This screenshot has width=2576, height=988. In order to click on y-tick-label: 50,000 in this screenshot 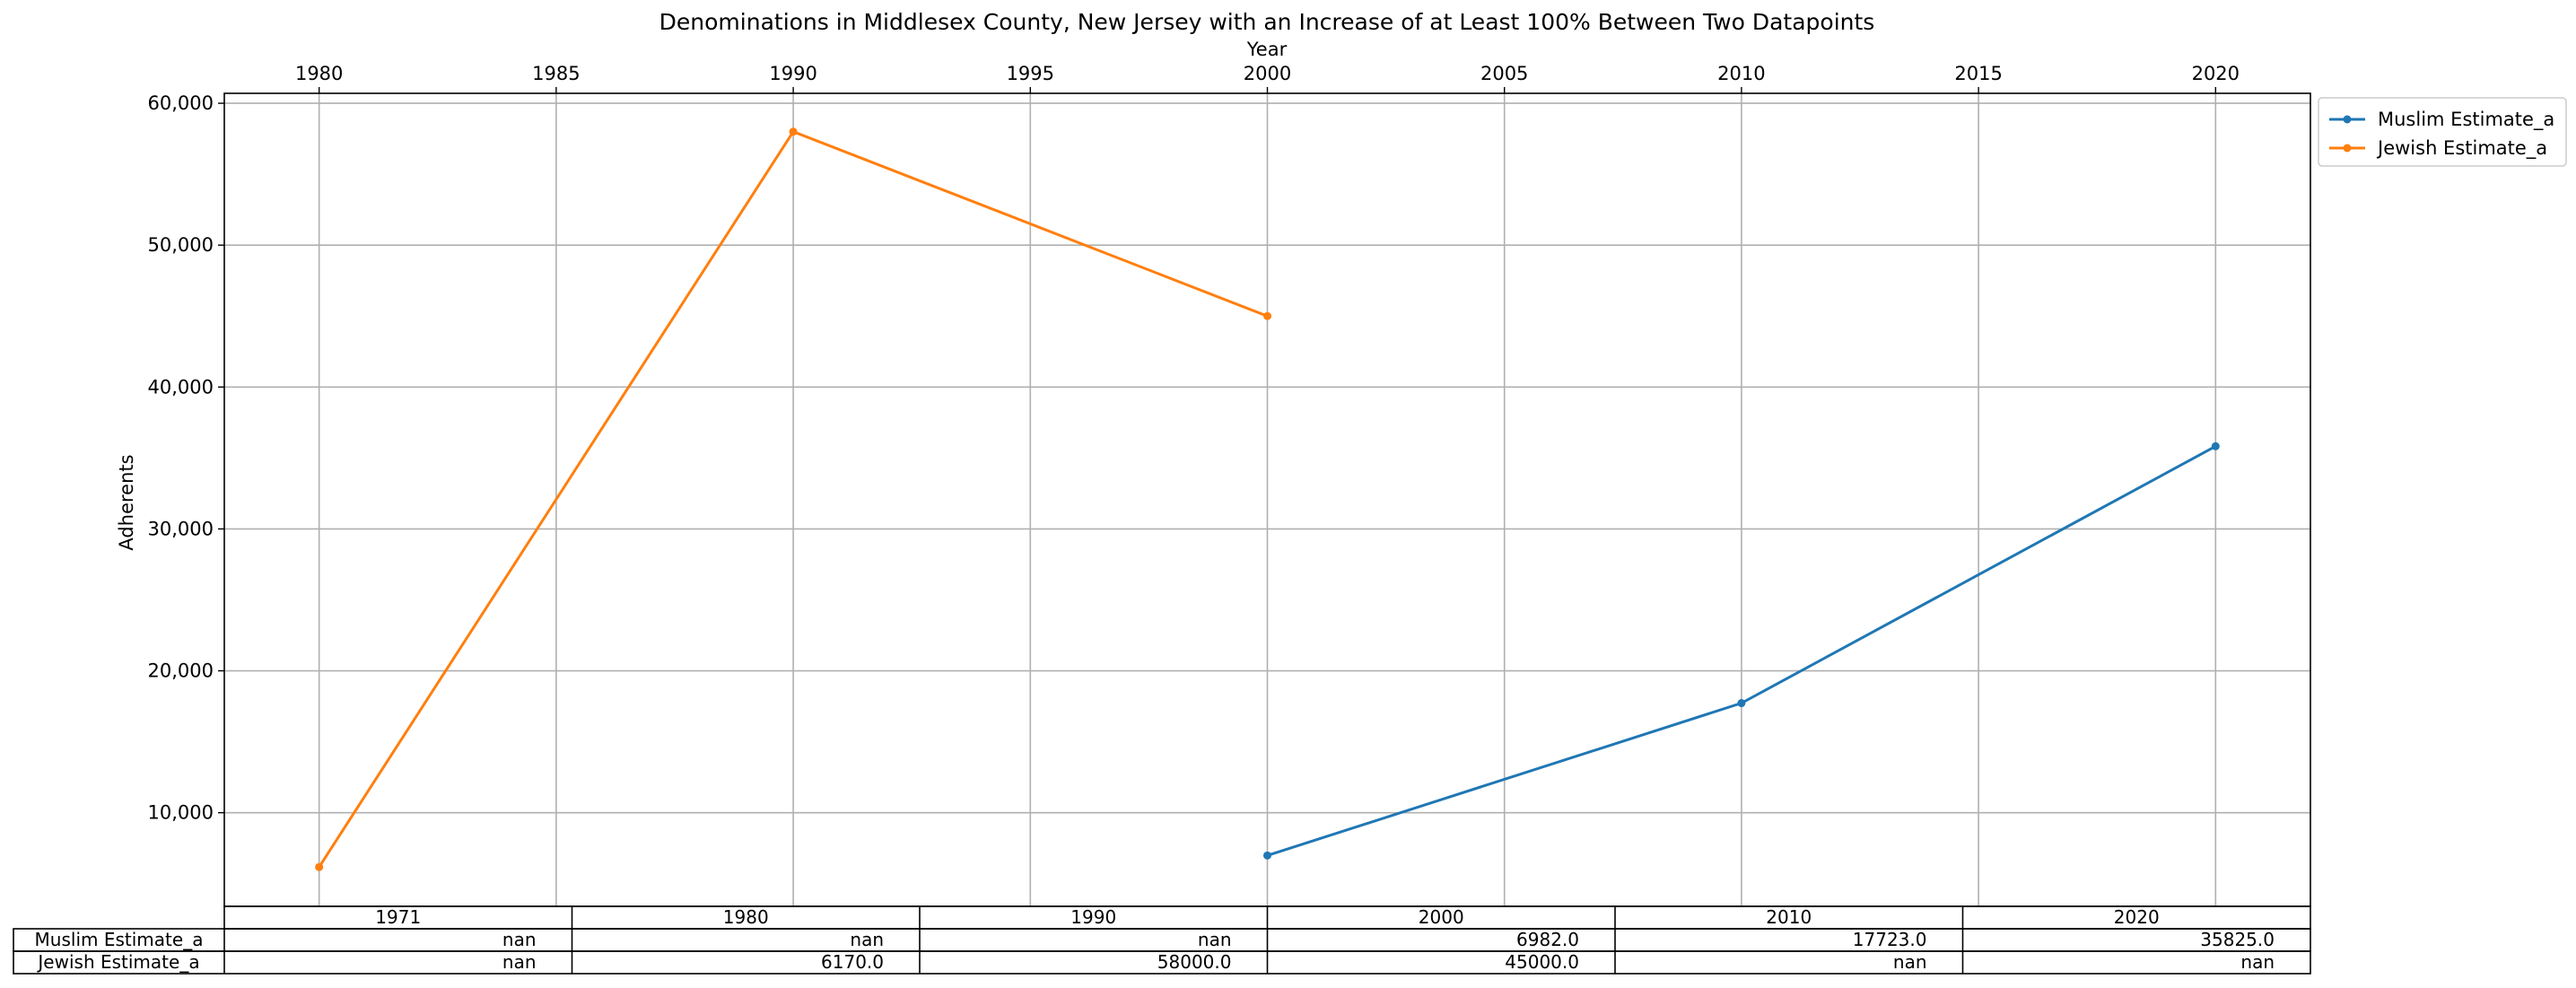, I will do `click(181, 245)`.